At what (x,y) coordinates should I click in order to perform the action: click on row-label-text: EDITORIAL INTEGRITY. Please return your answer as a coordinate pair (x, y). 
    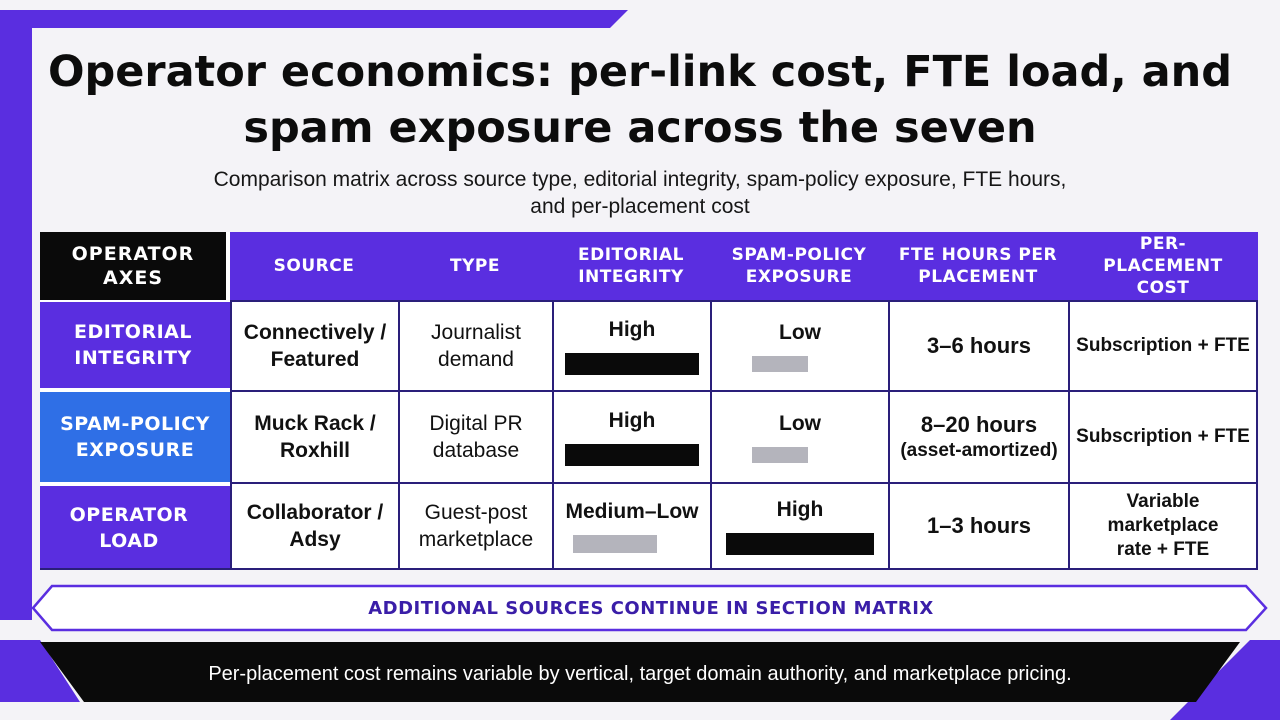
    Looking at the image, I should click on (133, 345).